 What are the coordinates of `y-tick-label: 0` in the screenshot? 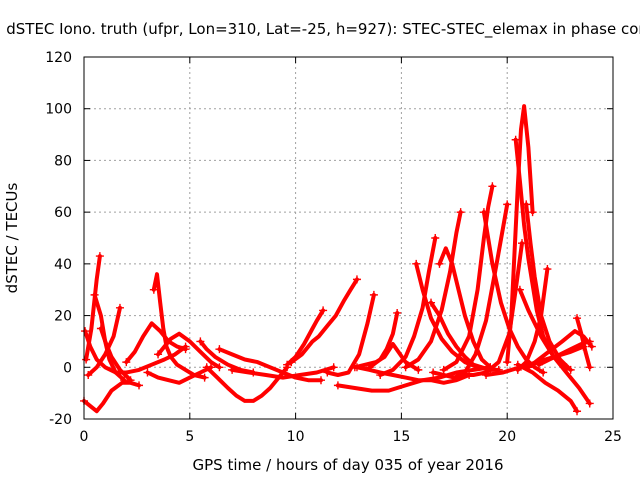 It's located at (67, 368).